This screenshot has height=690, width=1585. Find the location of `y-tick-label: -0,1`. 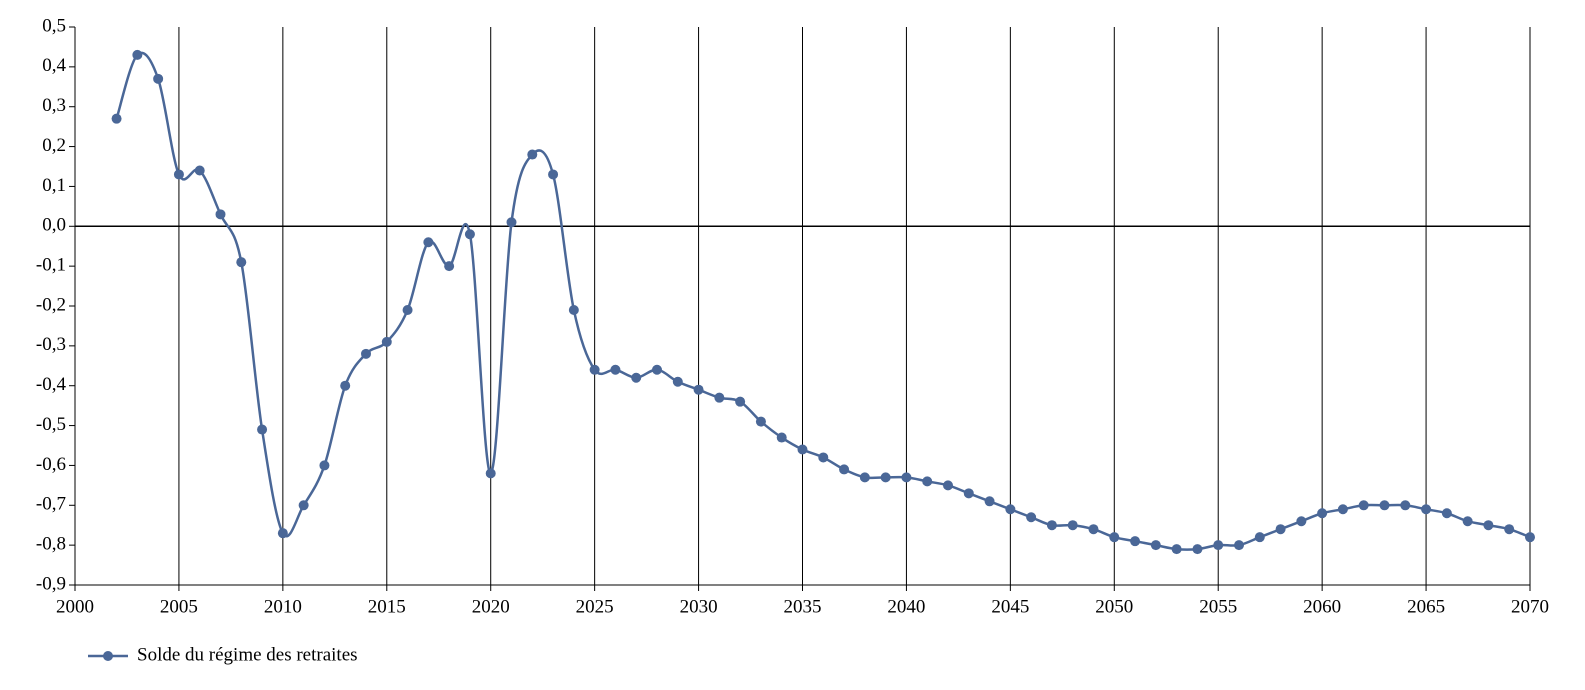

y-tick-label: -0,1 is located at coordinates (51, 265).